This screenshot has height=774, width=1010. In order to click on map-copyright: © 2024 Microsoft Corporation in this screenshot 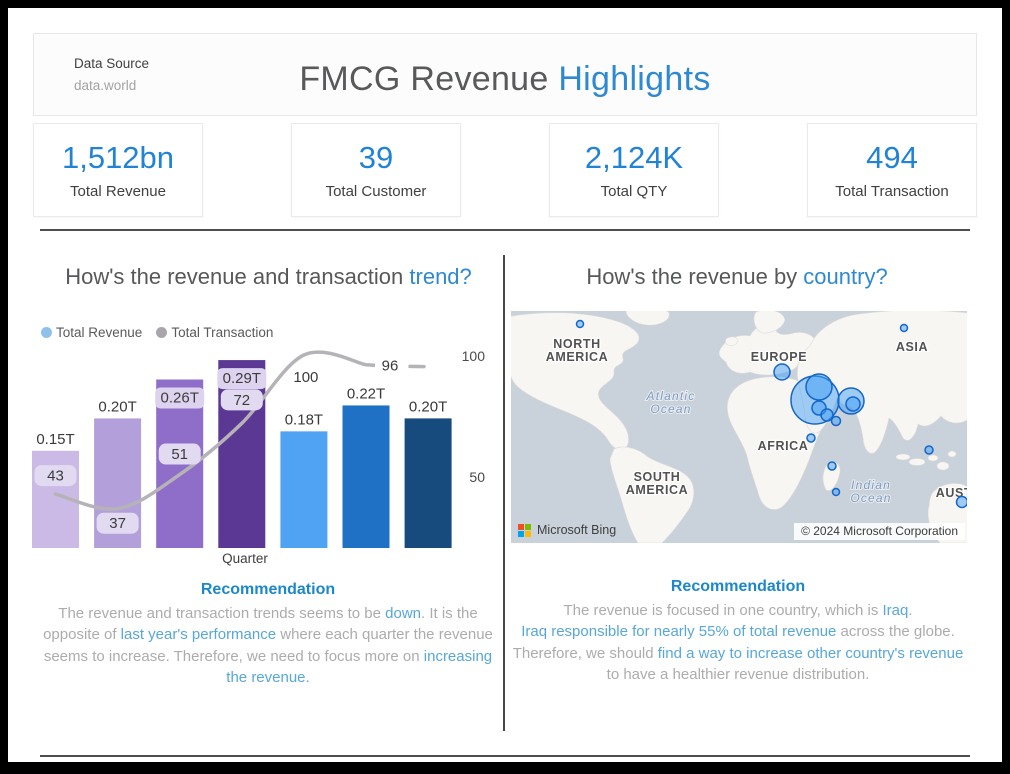, I will do `click(879, 531)`.